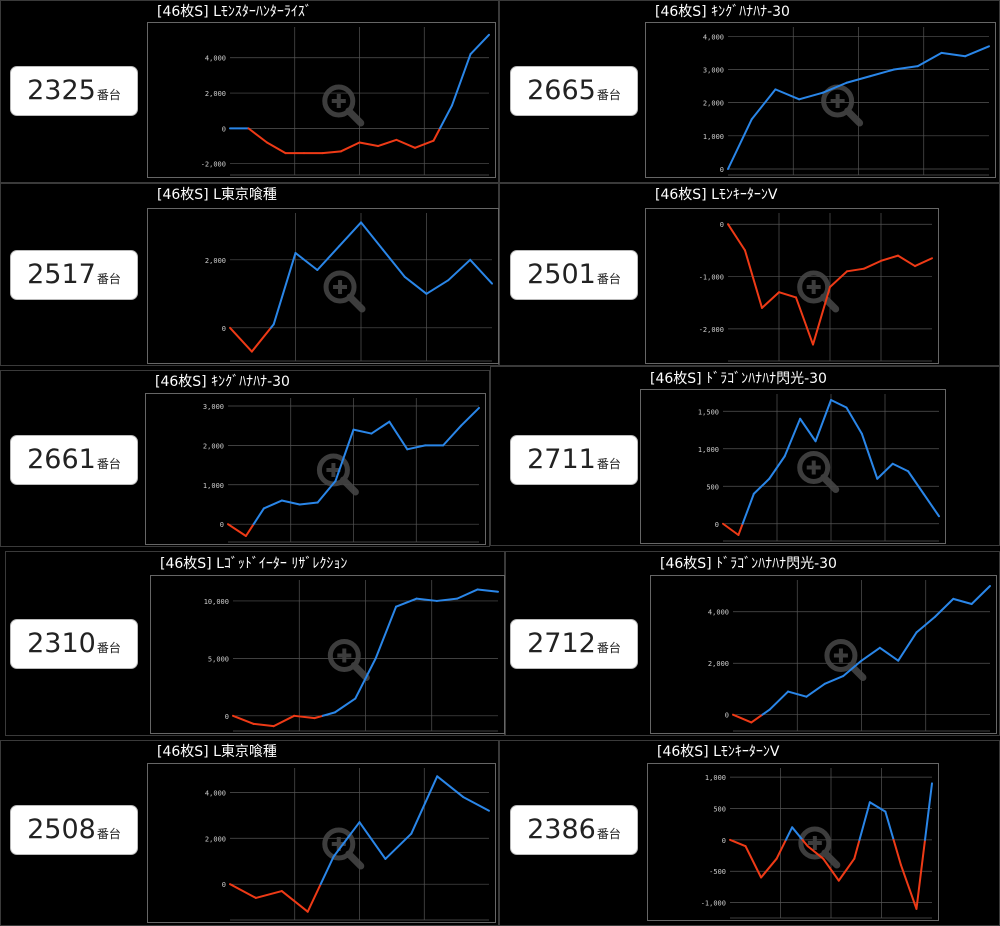 This screenshot has height=926, width=1000. I want to click on machine-number-badge: 2711 番台, so click(574, 460).